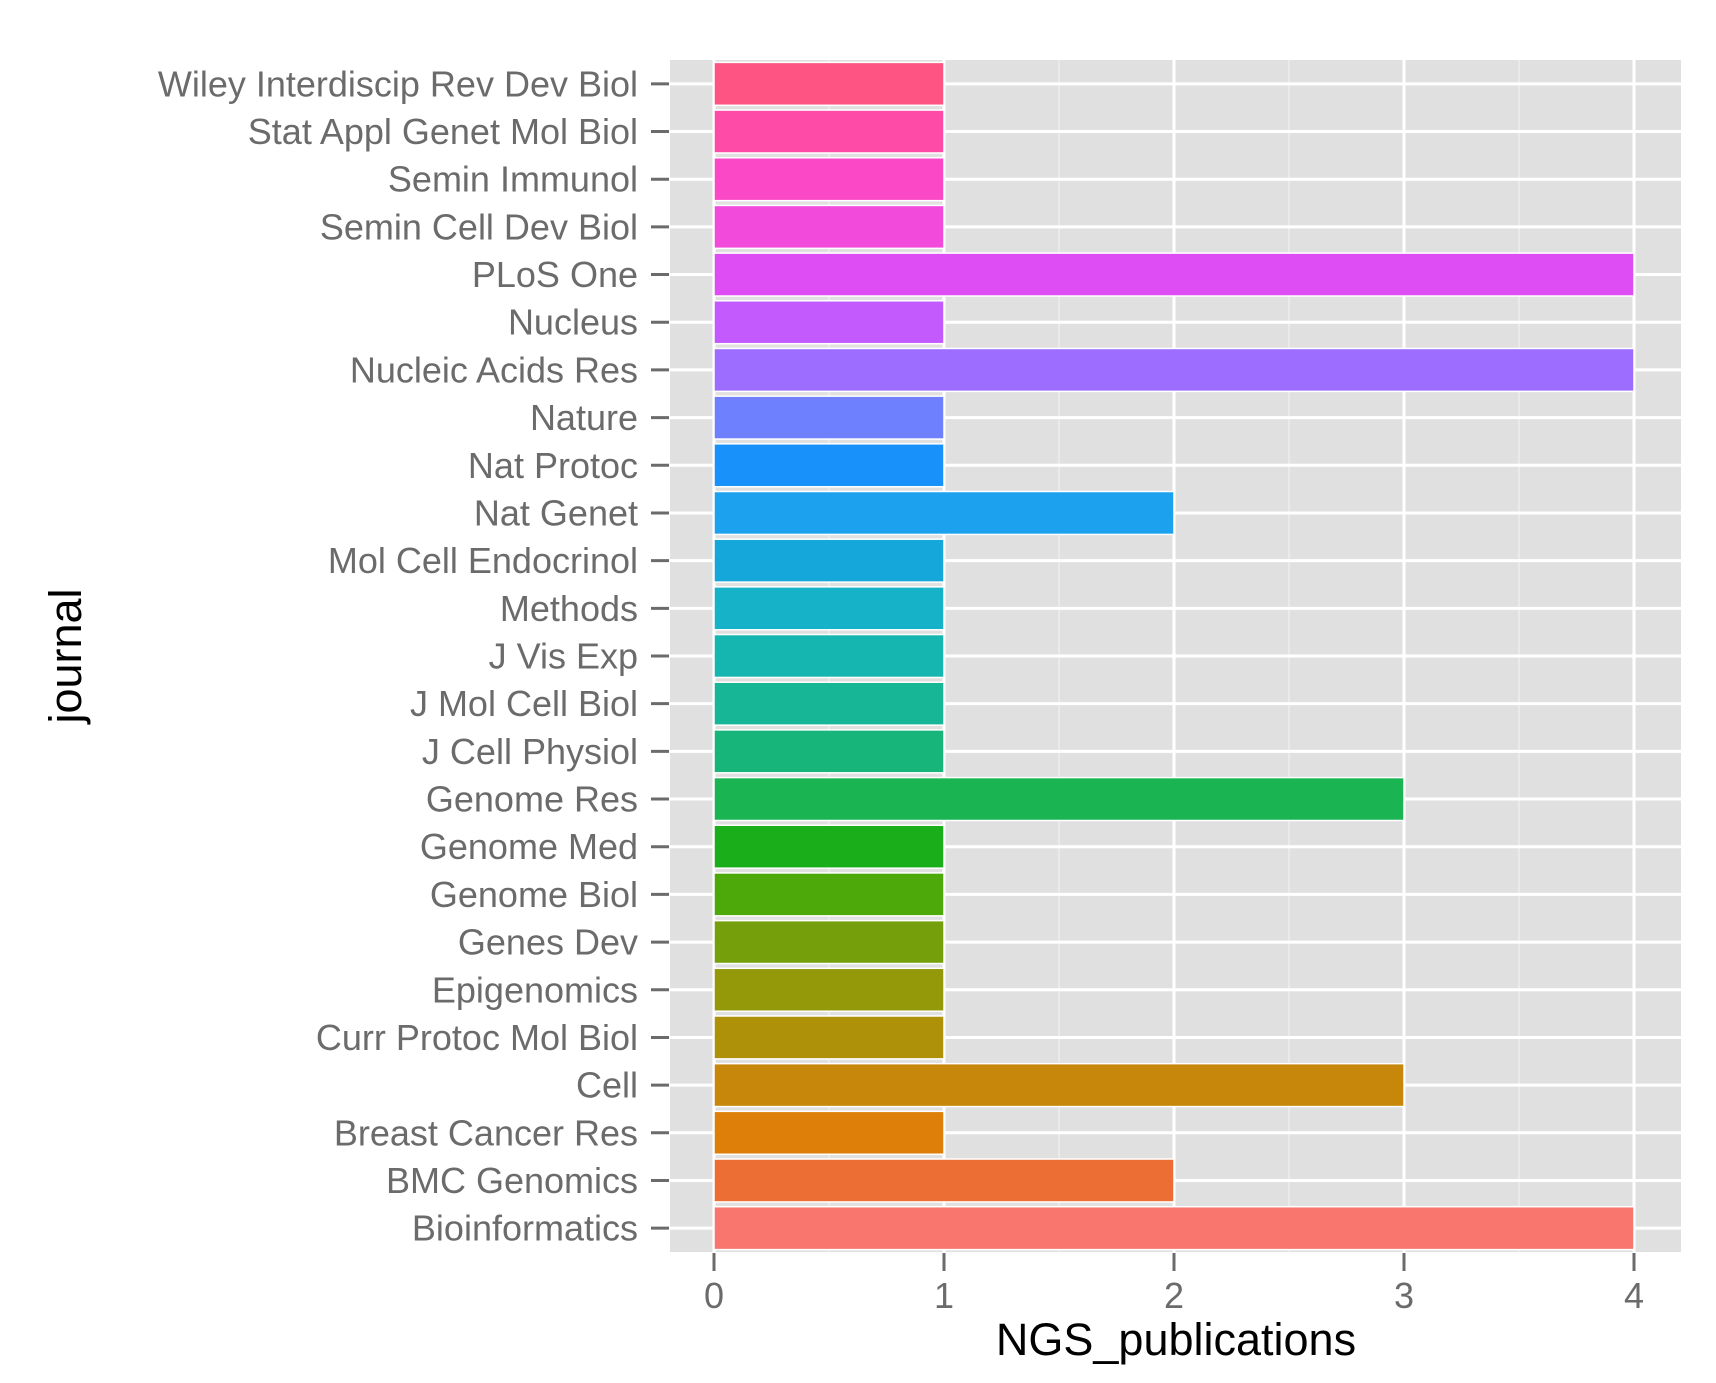  What do you see at coordinates (584, 417) in the screenshot?
I see `y-tick-label: Nature` at bounding box center [584, 417].